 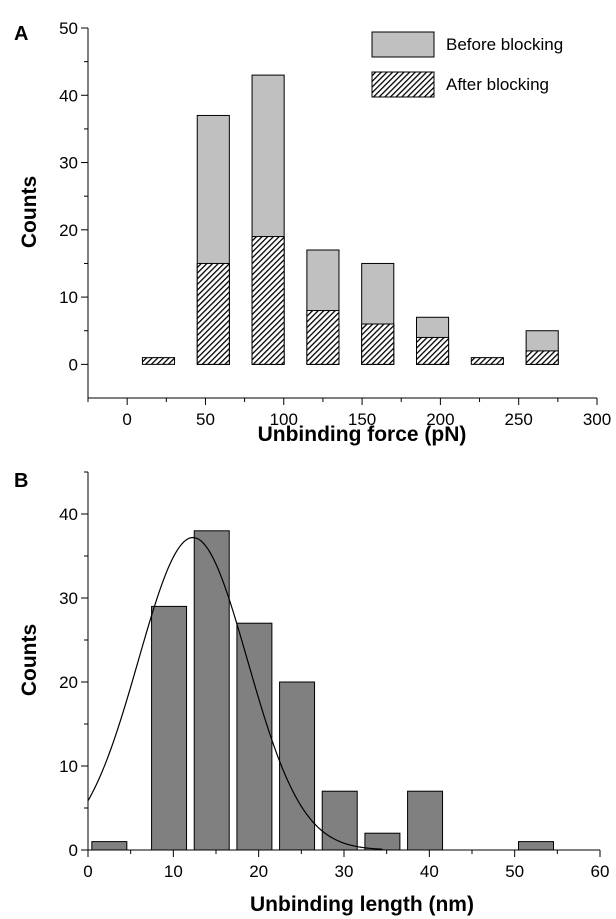 What do you see at coordinates (362, 419) in the screenshot?
I see `x-tick-label: 150` at bounding box center [362, 419].